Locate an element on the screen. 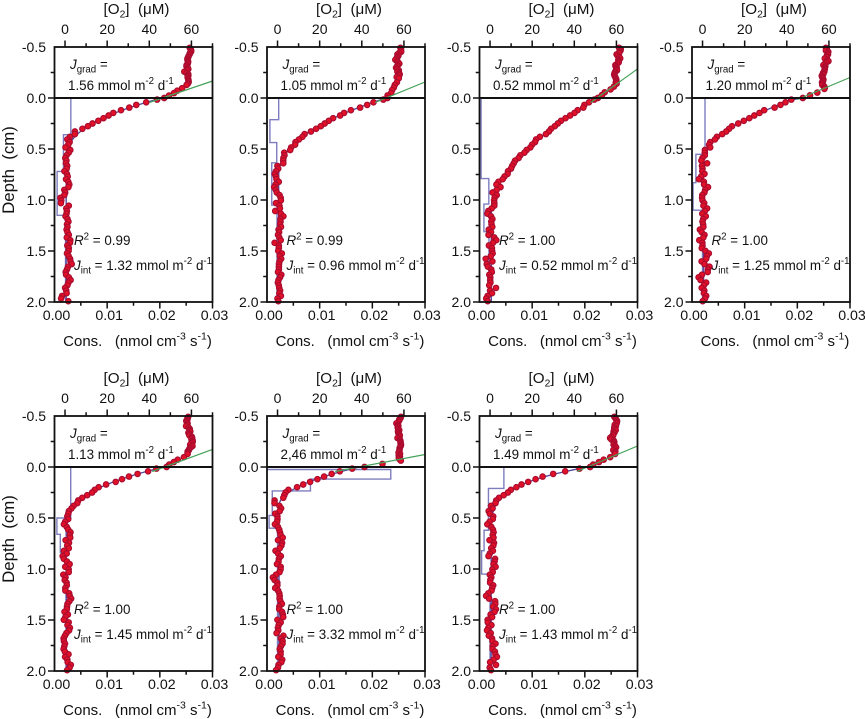  svg-text: 1.56 mmol m-2 d-1 is located at coordinates (121, 84).